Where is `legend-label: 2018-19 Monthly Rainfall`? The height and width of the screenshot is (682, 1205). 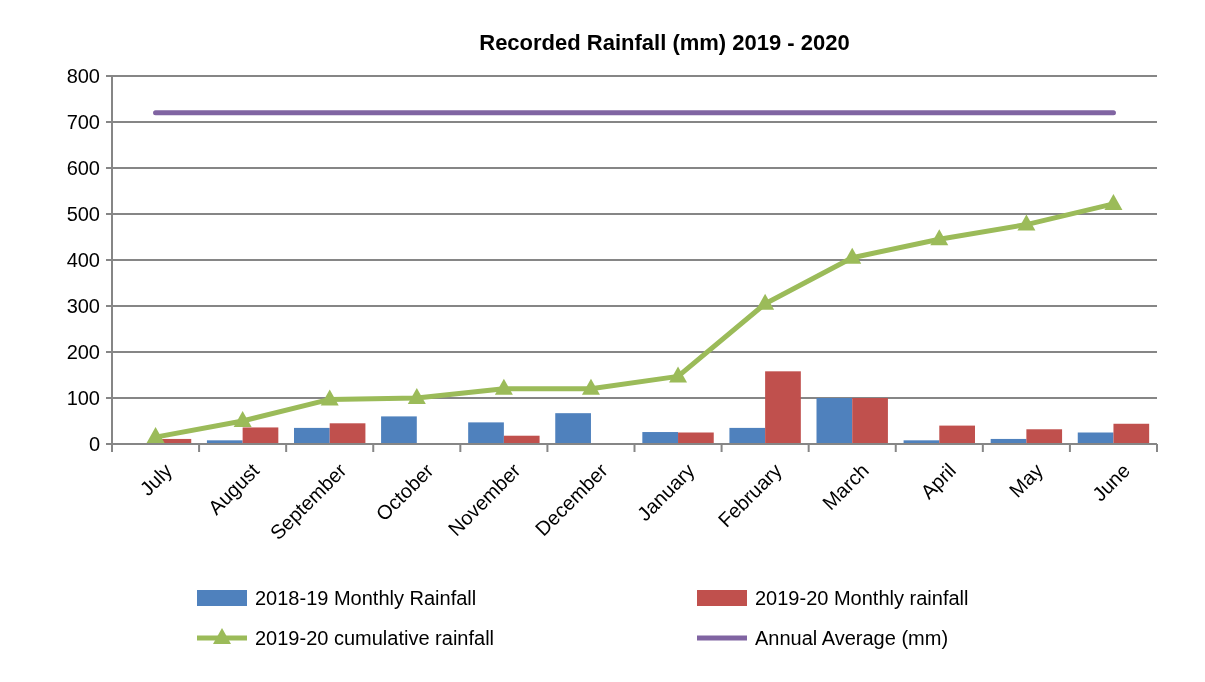
legend-label: 2018-19 Monthly Rainfall is located at coordinates (366, 598).